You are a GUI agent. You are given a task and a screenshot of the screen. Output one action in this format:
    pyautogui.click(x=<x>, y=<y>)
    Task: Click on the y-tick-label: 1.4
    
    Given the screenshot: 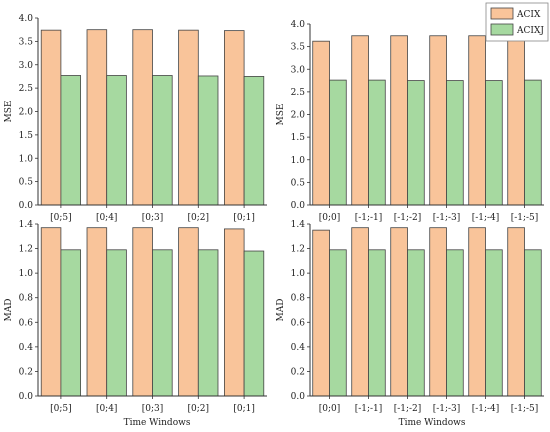 What is the action you would take?
    pyautogui.click(x=298, y=225)
    